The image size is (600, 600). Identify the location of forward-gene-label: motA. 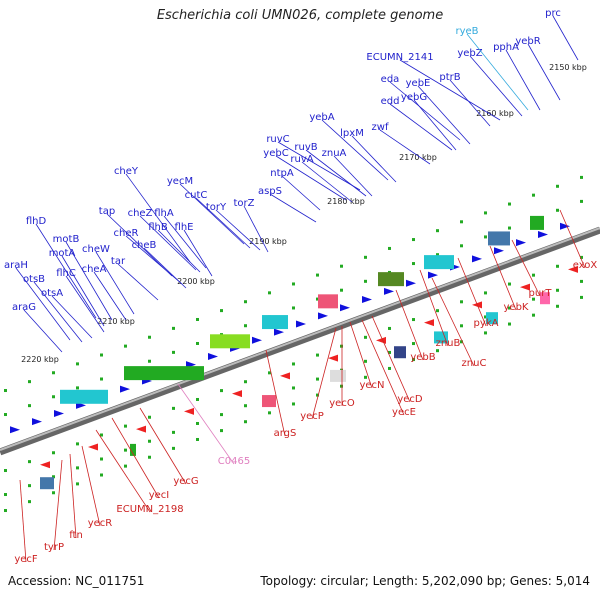
(62, 253).